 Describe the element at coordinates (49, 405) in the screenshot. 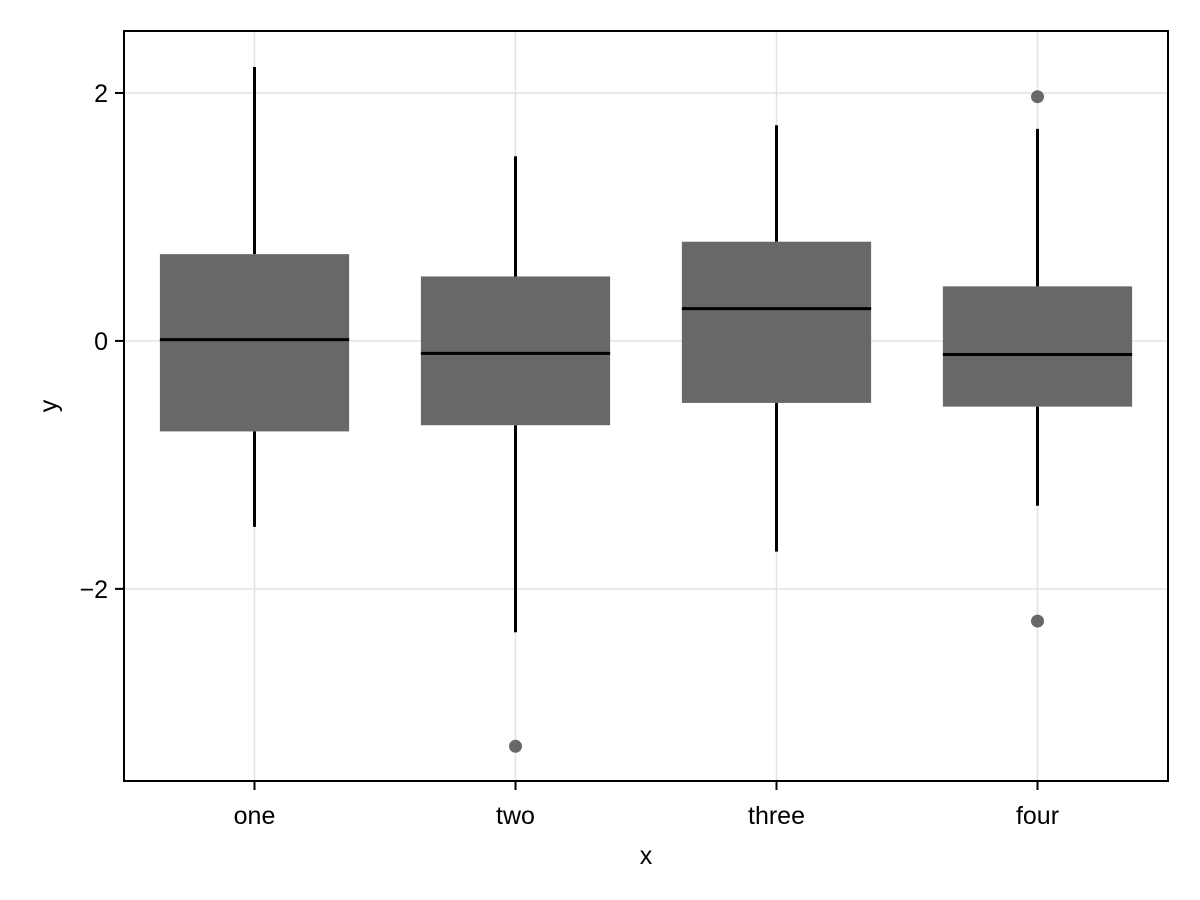

I see `y-axis-title: y` at that location.